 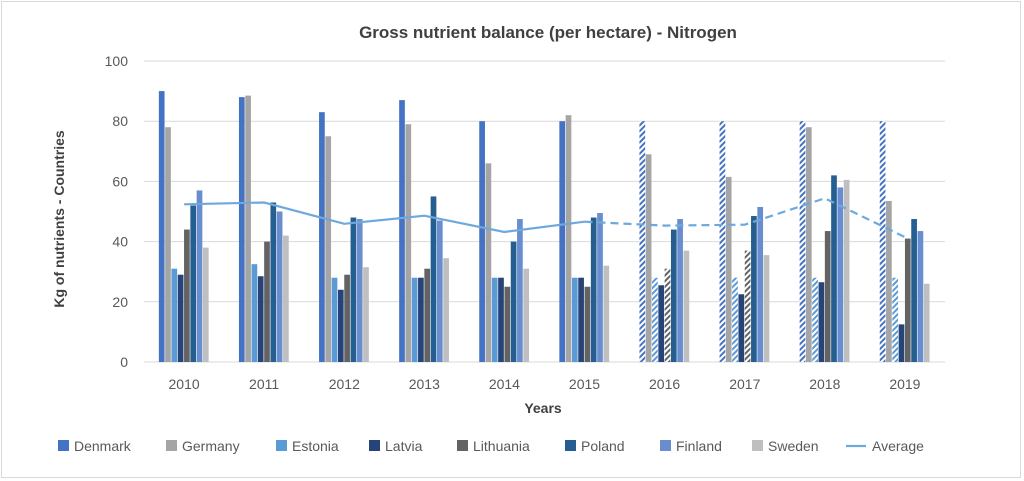 I want to click on bar-lithuania-2011, so click(x=267, y=301).